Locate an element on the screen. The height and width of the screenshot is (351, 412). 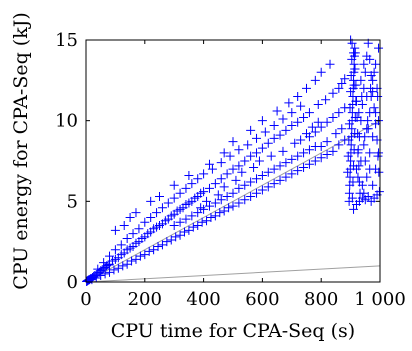
x-tick-label: 1 000 is located at coordinates (380, 299).